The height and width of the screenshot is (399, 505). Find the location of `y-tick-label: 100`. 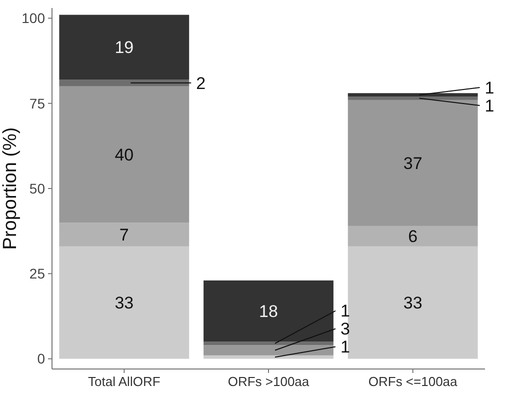

y-tick-label: 100 is located at coordinates (34, 18).